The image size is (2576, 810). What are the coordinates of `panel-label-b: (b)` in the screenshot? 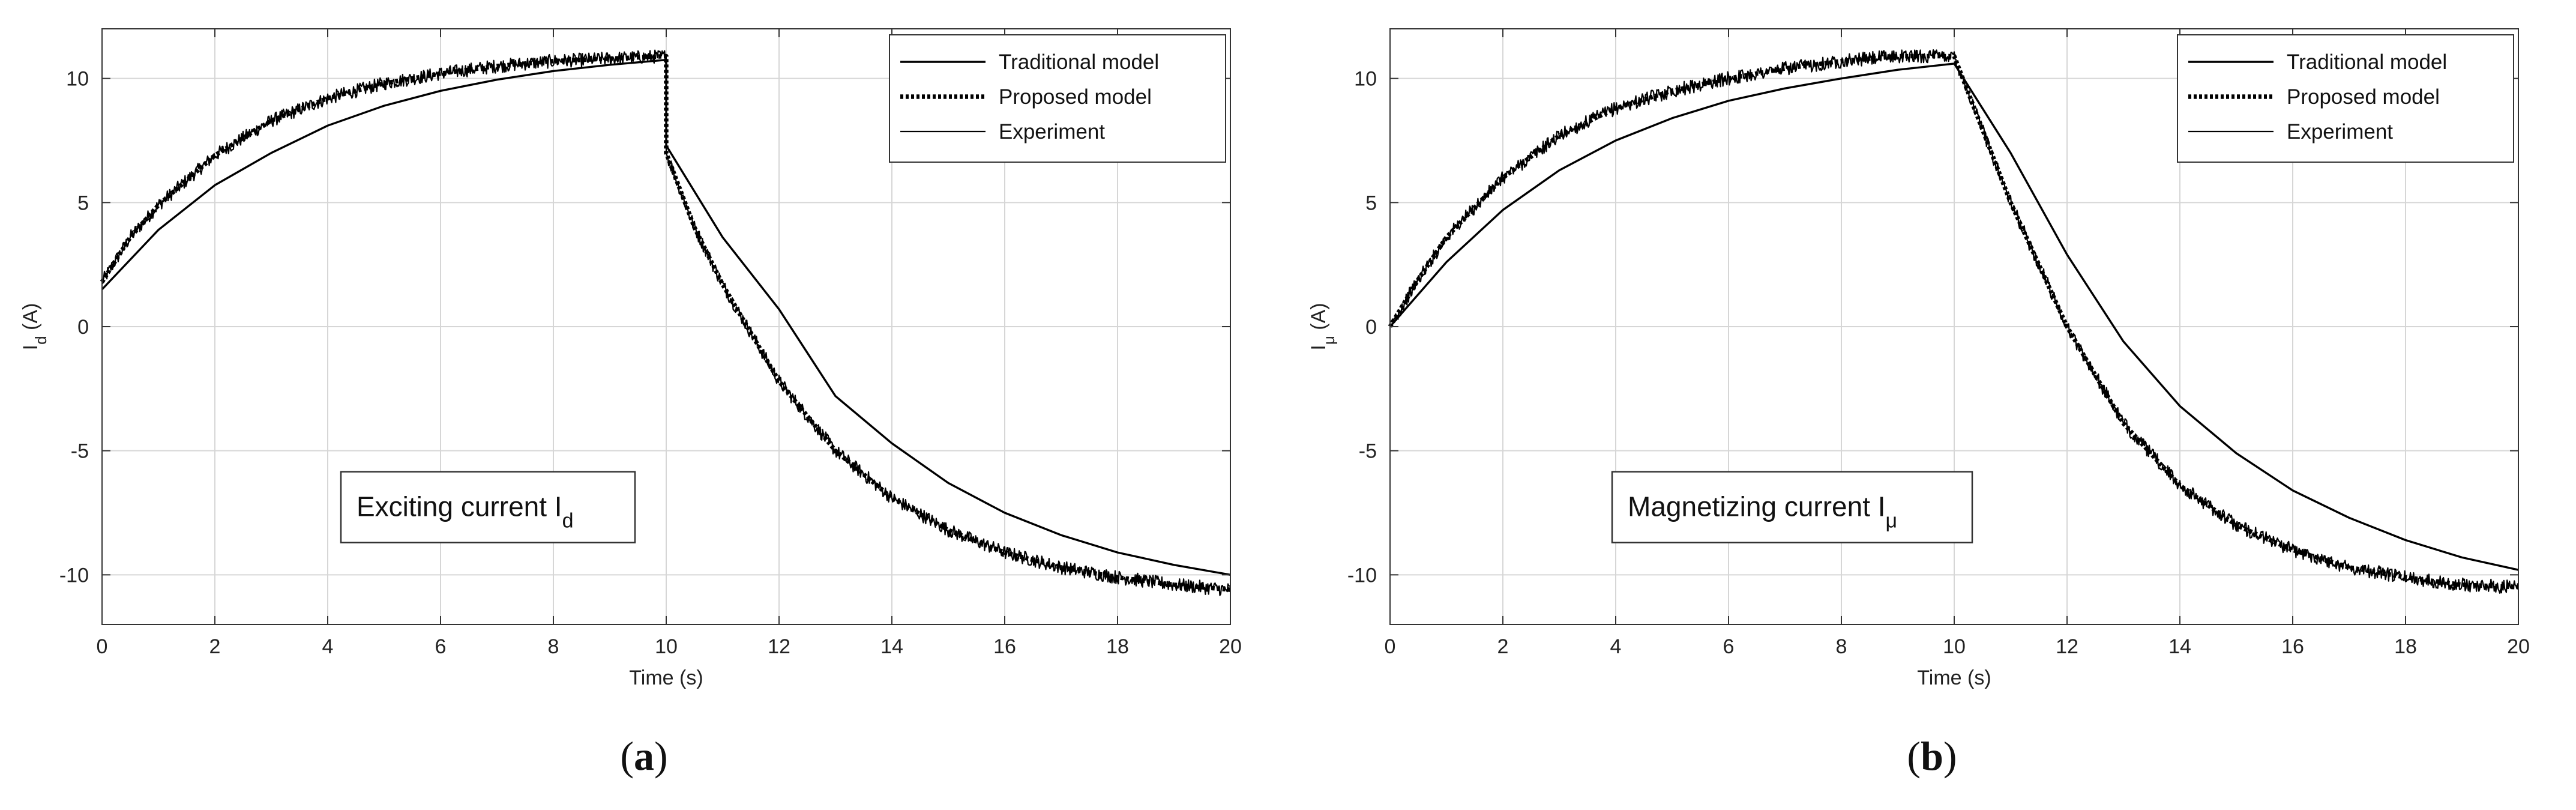 It's located at (1932, 756).